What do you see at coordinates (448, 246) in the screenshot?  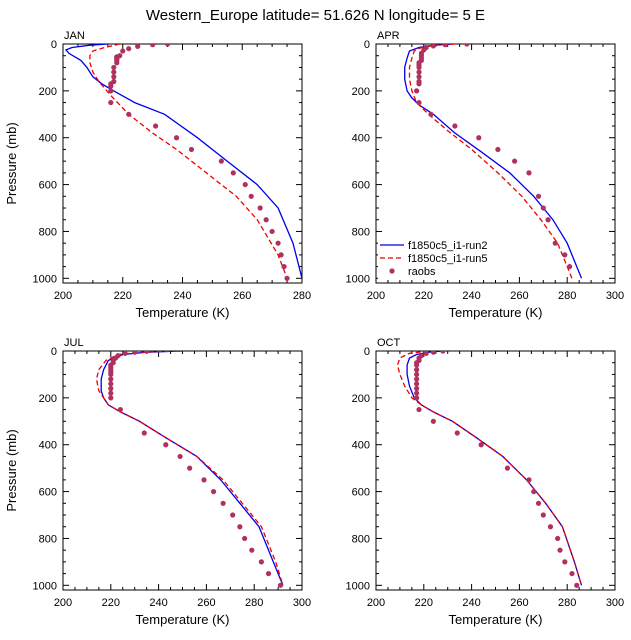 I see `legend-label: f1850c5_i1-run2` at bounding box center [448, 246].